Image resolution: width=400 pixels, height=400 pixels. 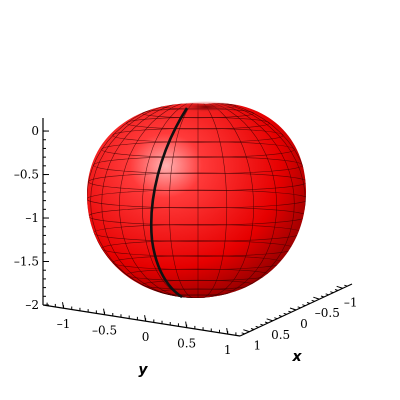 I want to click on z-tick-label: 0, so click(x=35, y=131).